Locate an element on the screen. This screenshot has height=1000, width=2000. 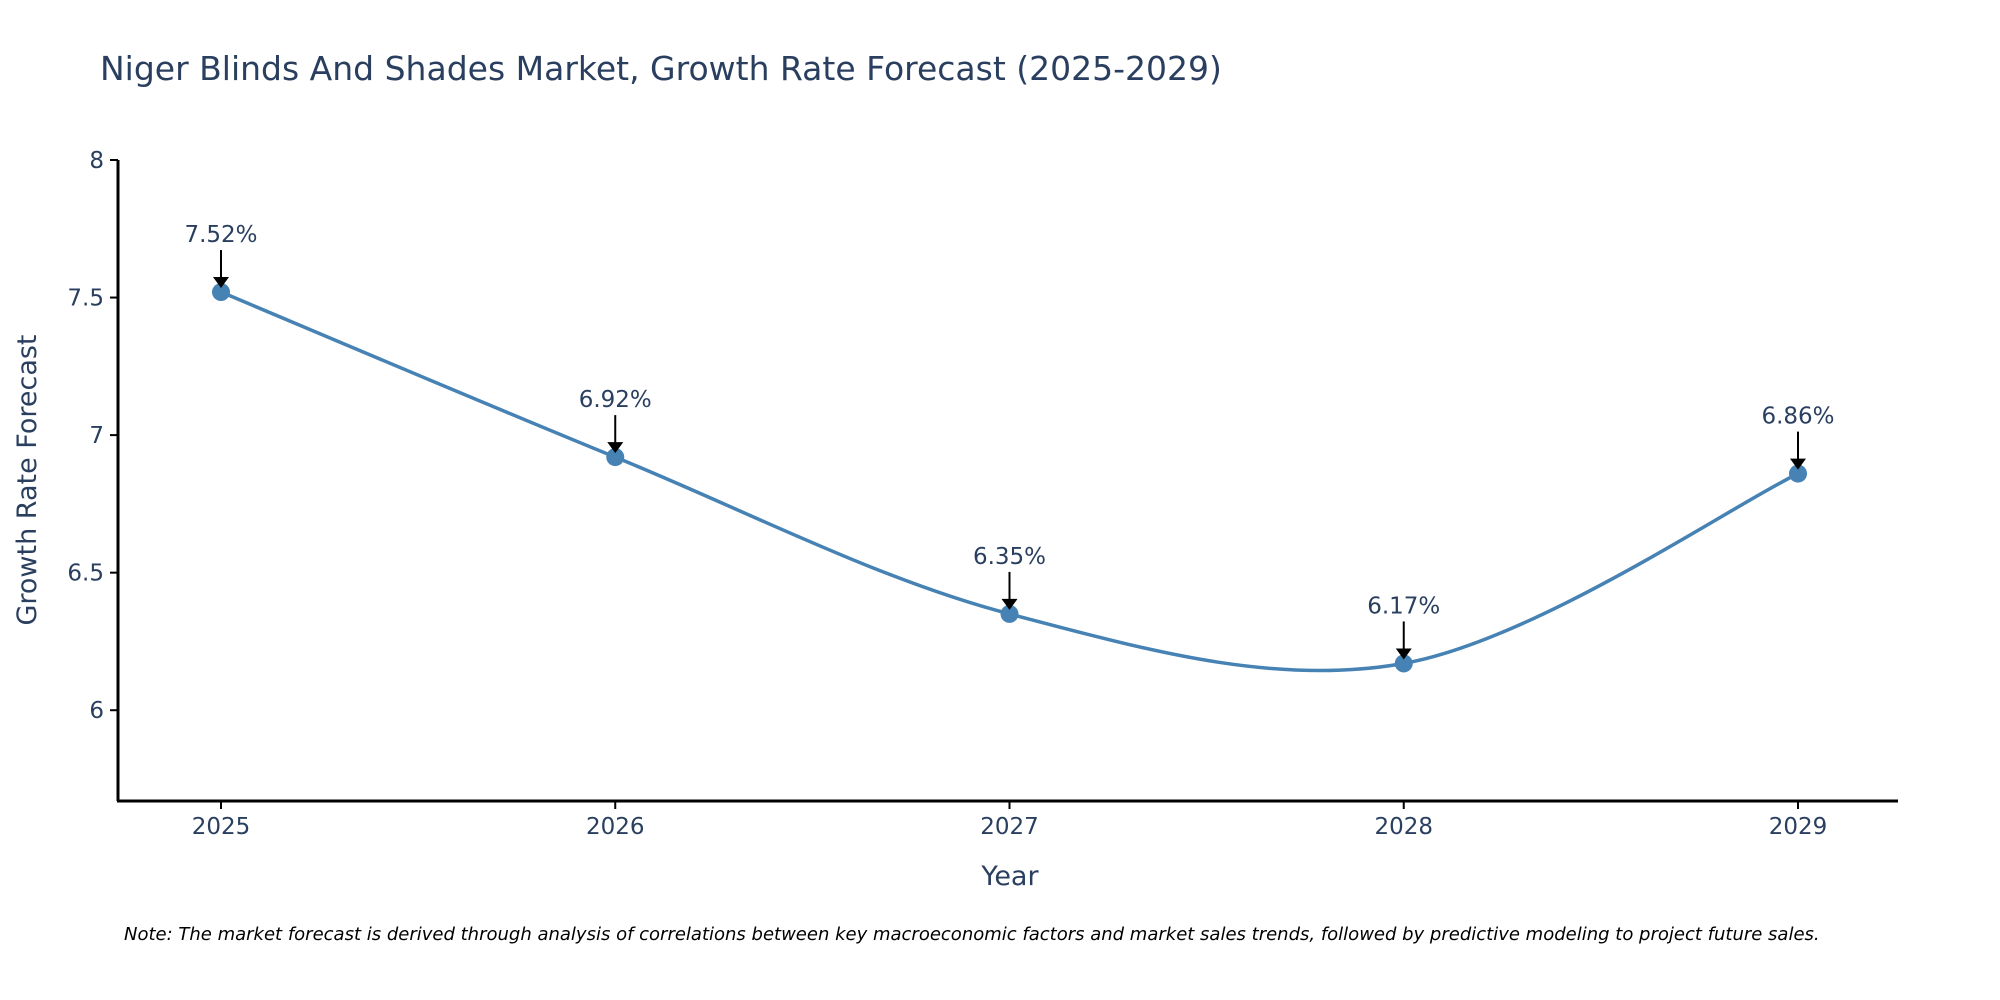
x-axis-title: Year is located at coordinates (1009, 876).